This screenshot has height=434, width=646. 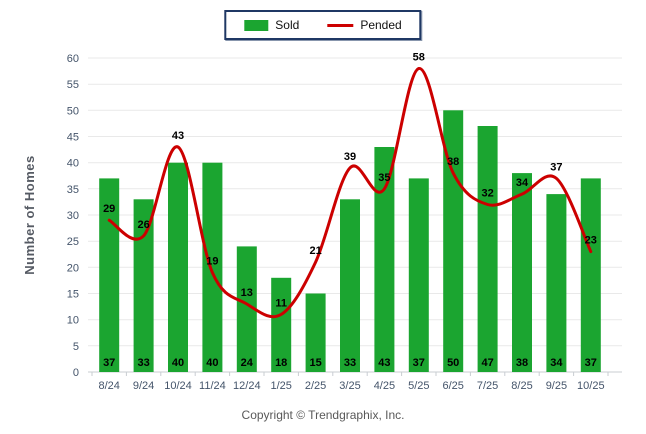 What do you see at coordinates (350, 285) in the screenshot?
I see `bar-3/25` at bounding box center [350, 285].